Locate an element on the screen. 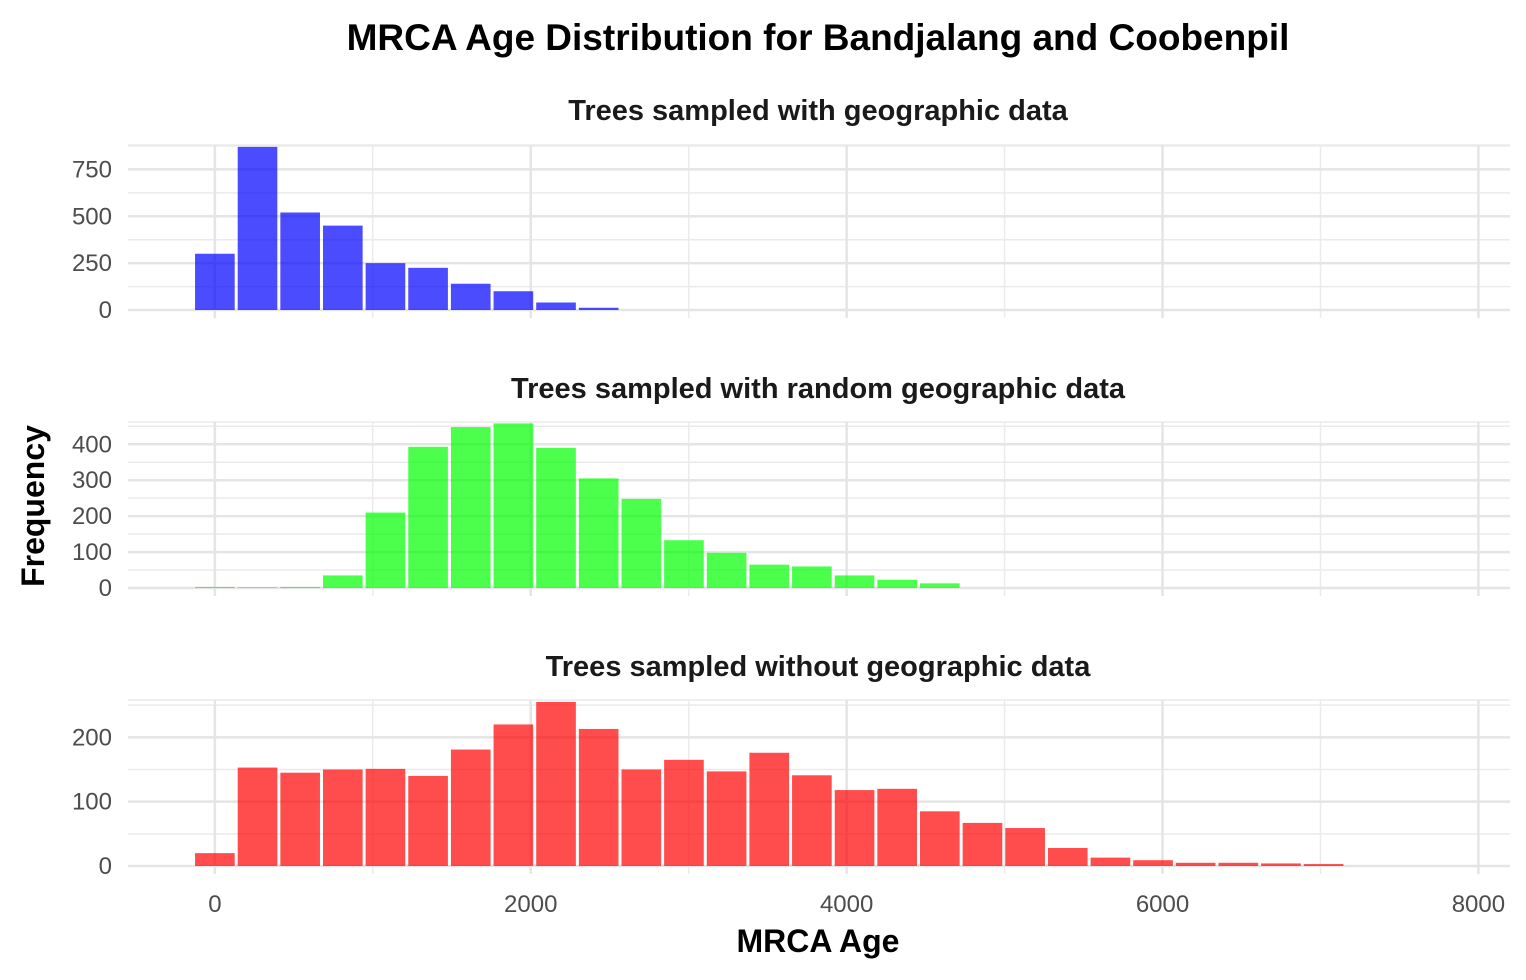 This screenshot has height=980, width=1526. x-tick-label: 2000 is located at coordinates (530, 904).